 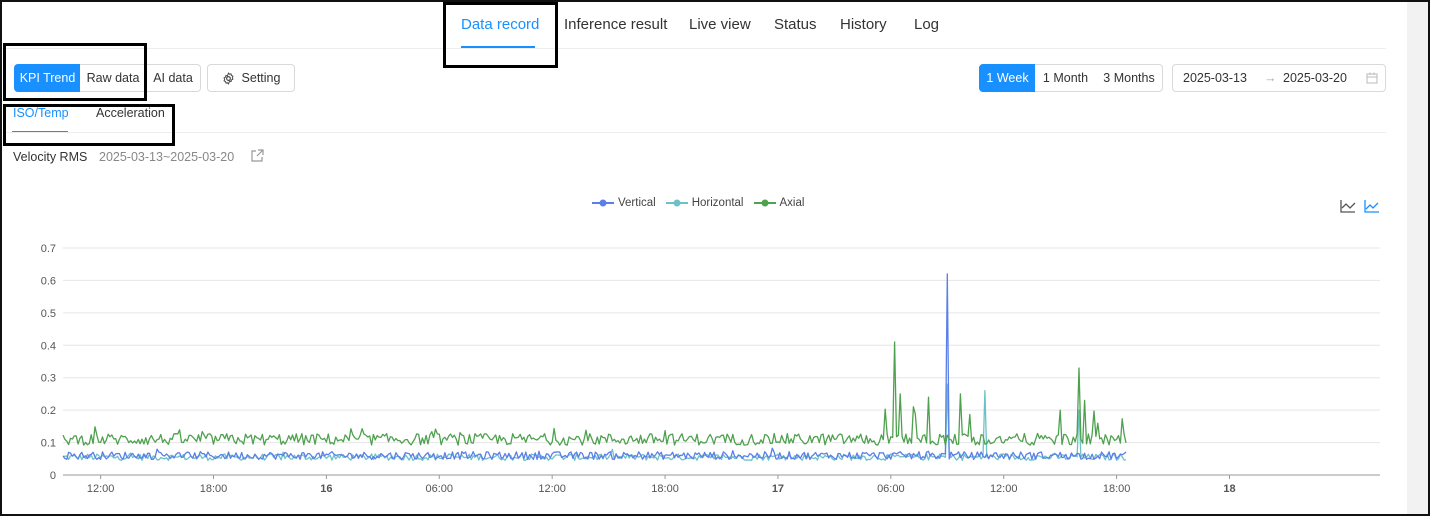 I want to click on tab-history: History, so click(x=863, y=24).